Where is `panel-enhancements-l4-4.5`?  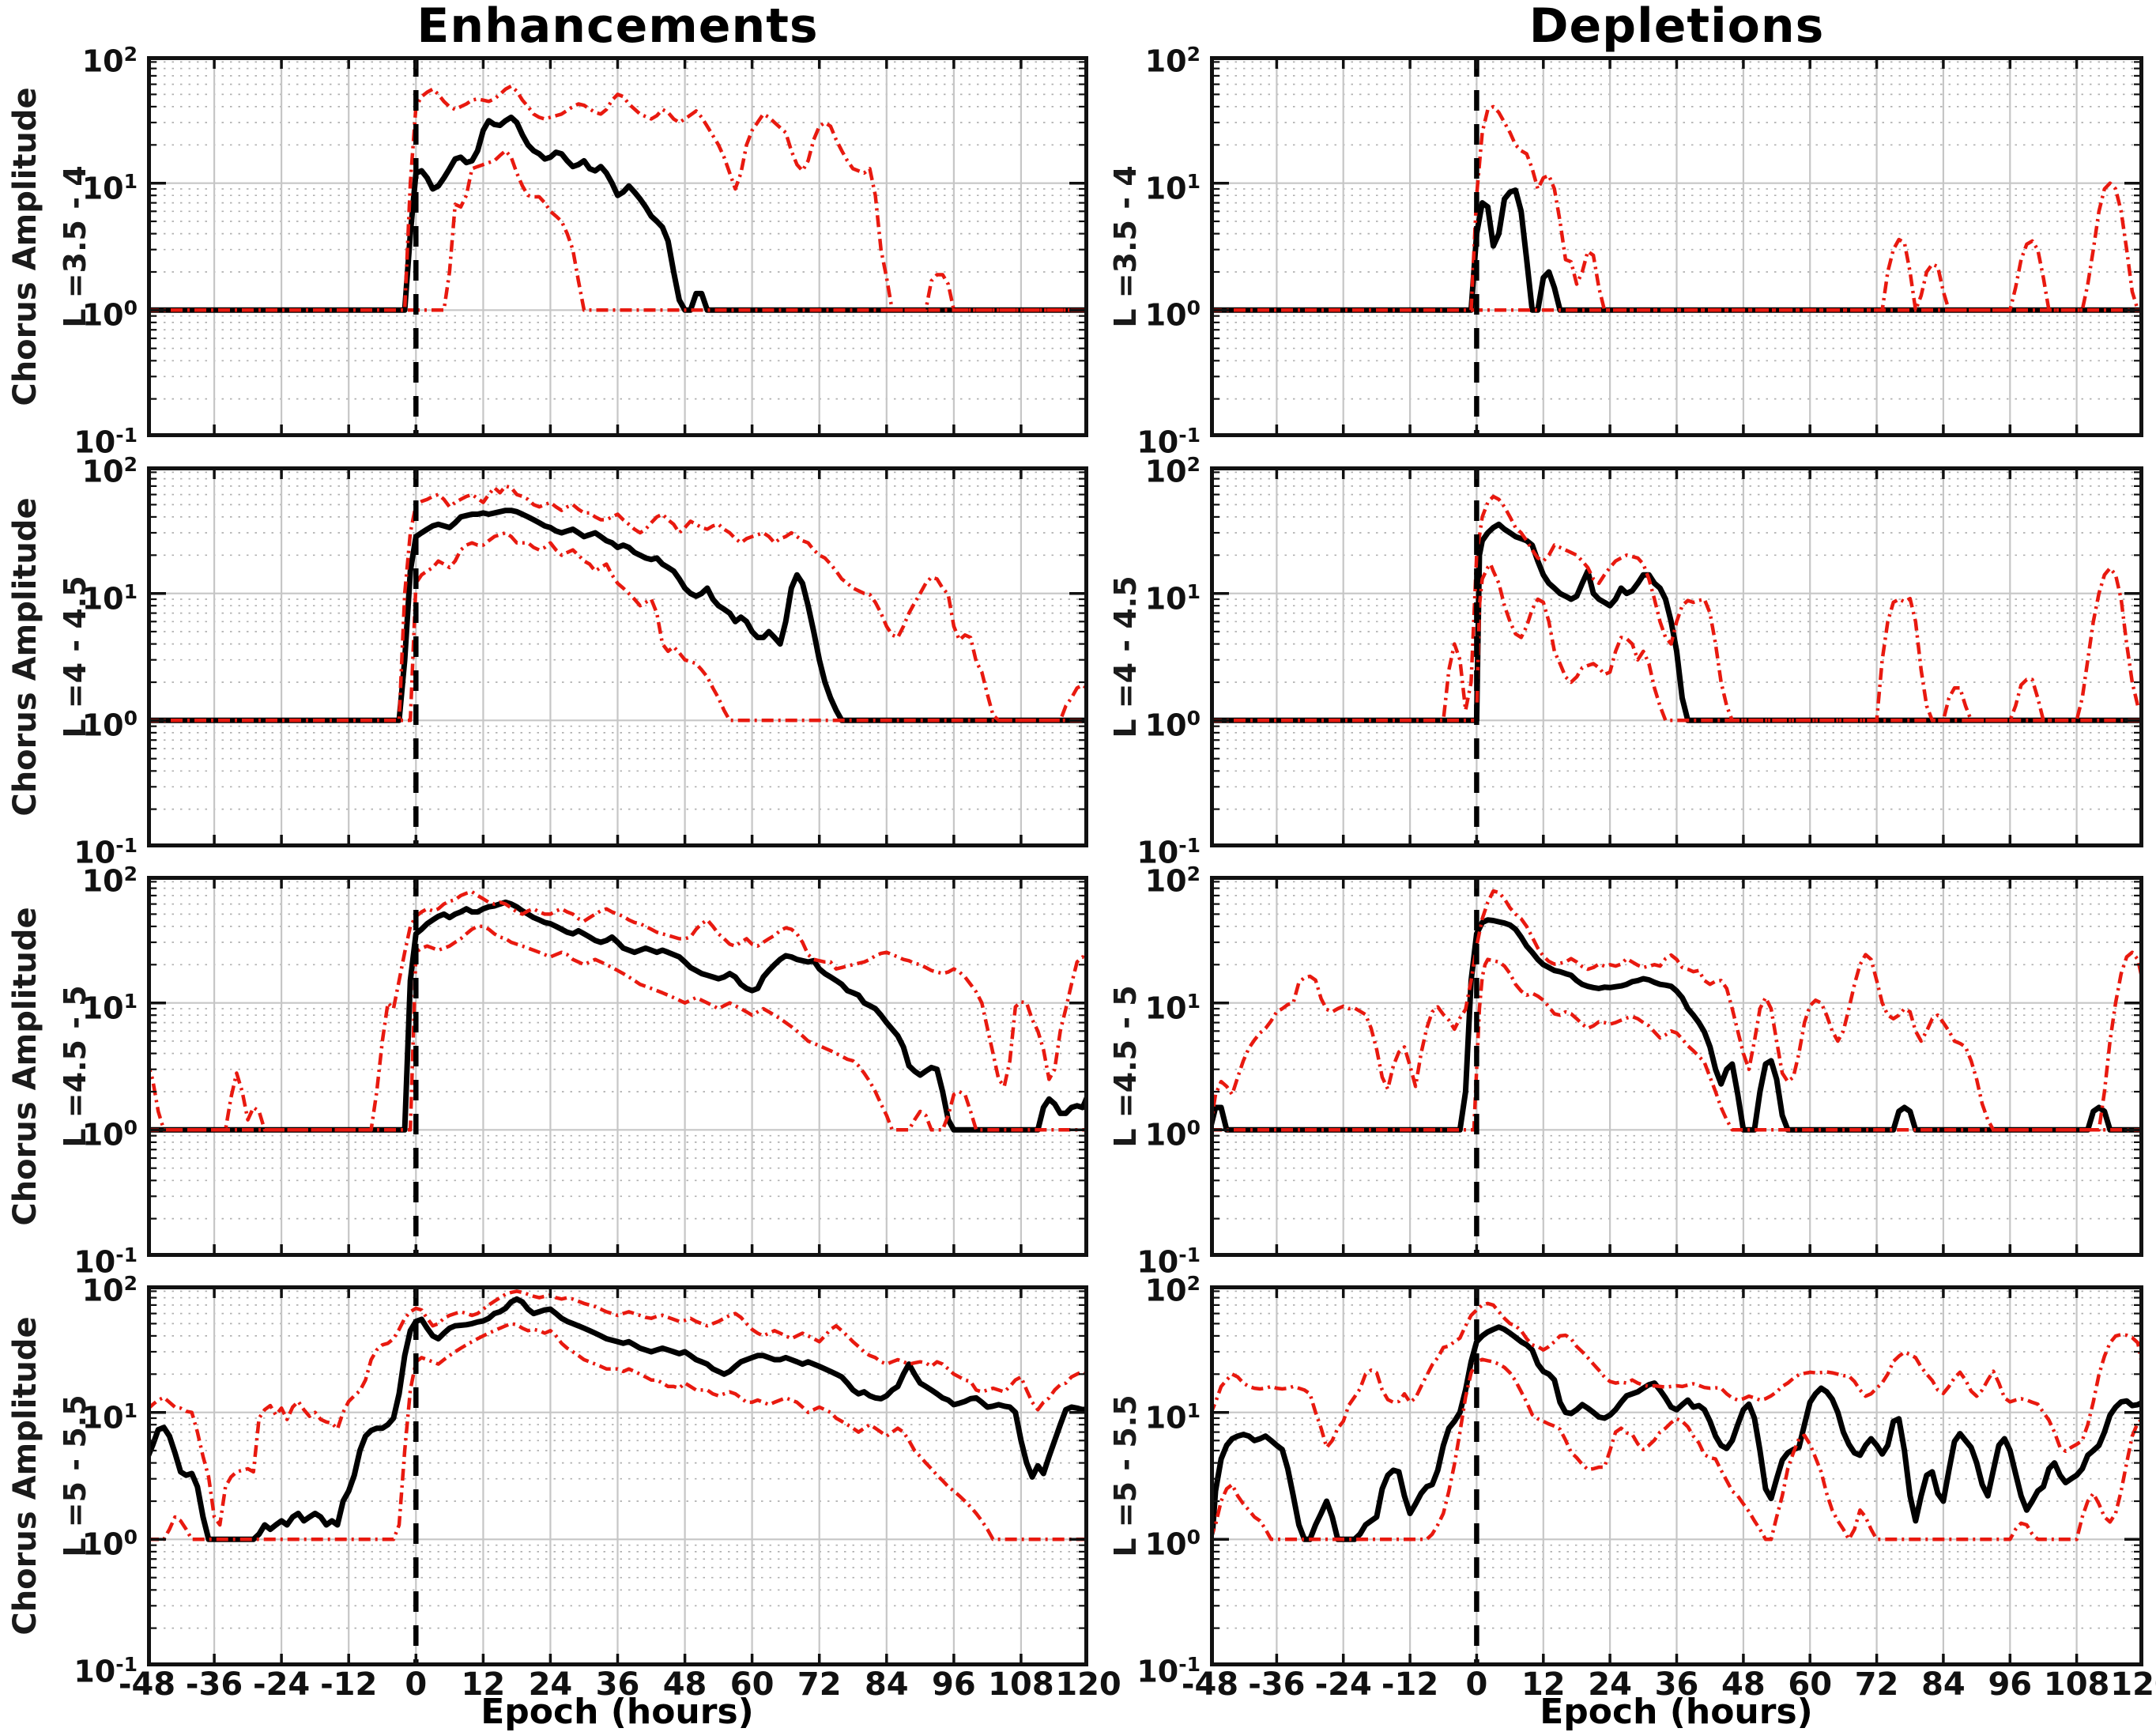 panel-enhancements-l4-4.5 is located at coordinates (617, 656).